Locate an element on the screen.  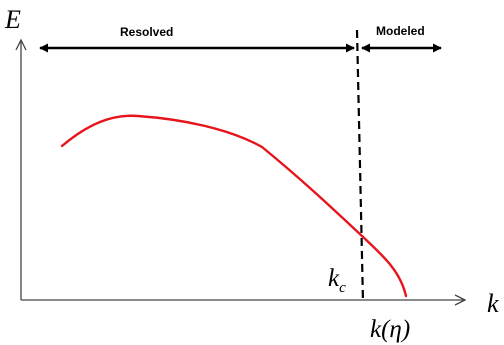
cutoff-label-base: k is located at coordinates (334, 278).